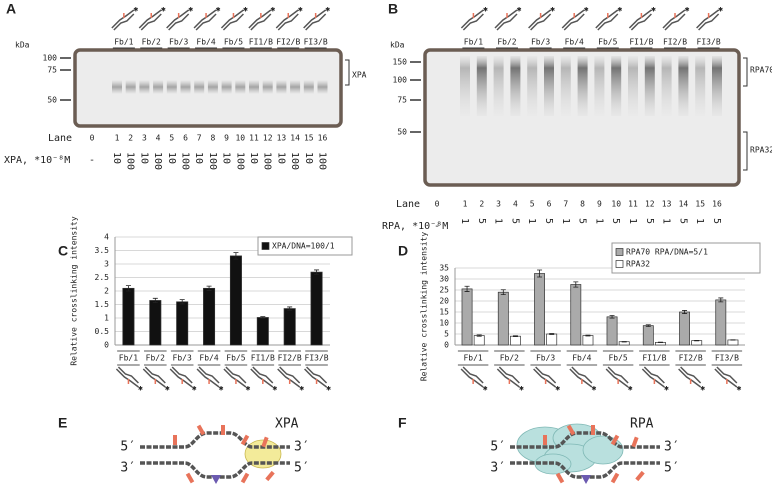 This screenshot has width=772, height=488. I want to click on y-tick-label: 1, so click(106, 318).